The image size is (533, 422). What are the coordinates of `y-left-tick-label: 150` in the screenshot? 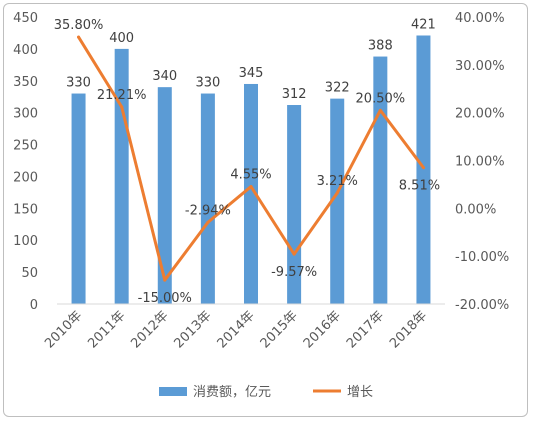 It's located at (25, 209).